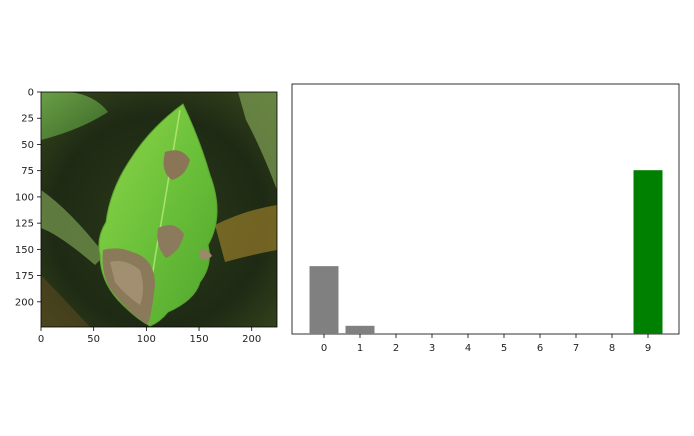  What do you see at coordinates (31, 93) in the screenshot?
I see `image-y-tick-label: 0` at bounding box center [31, 93].